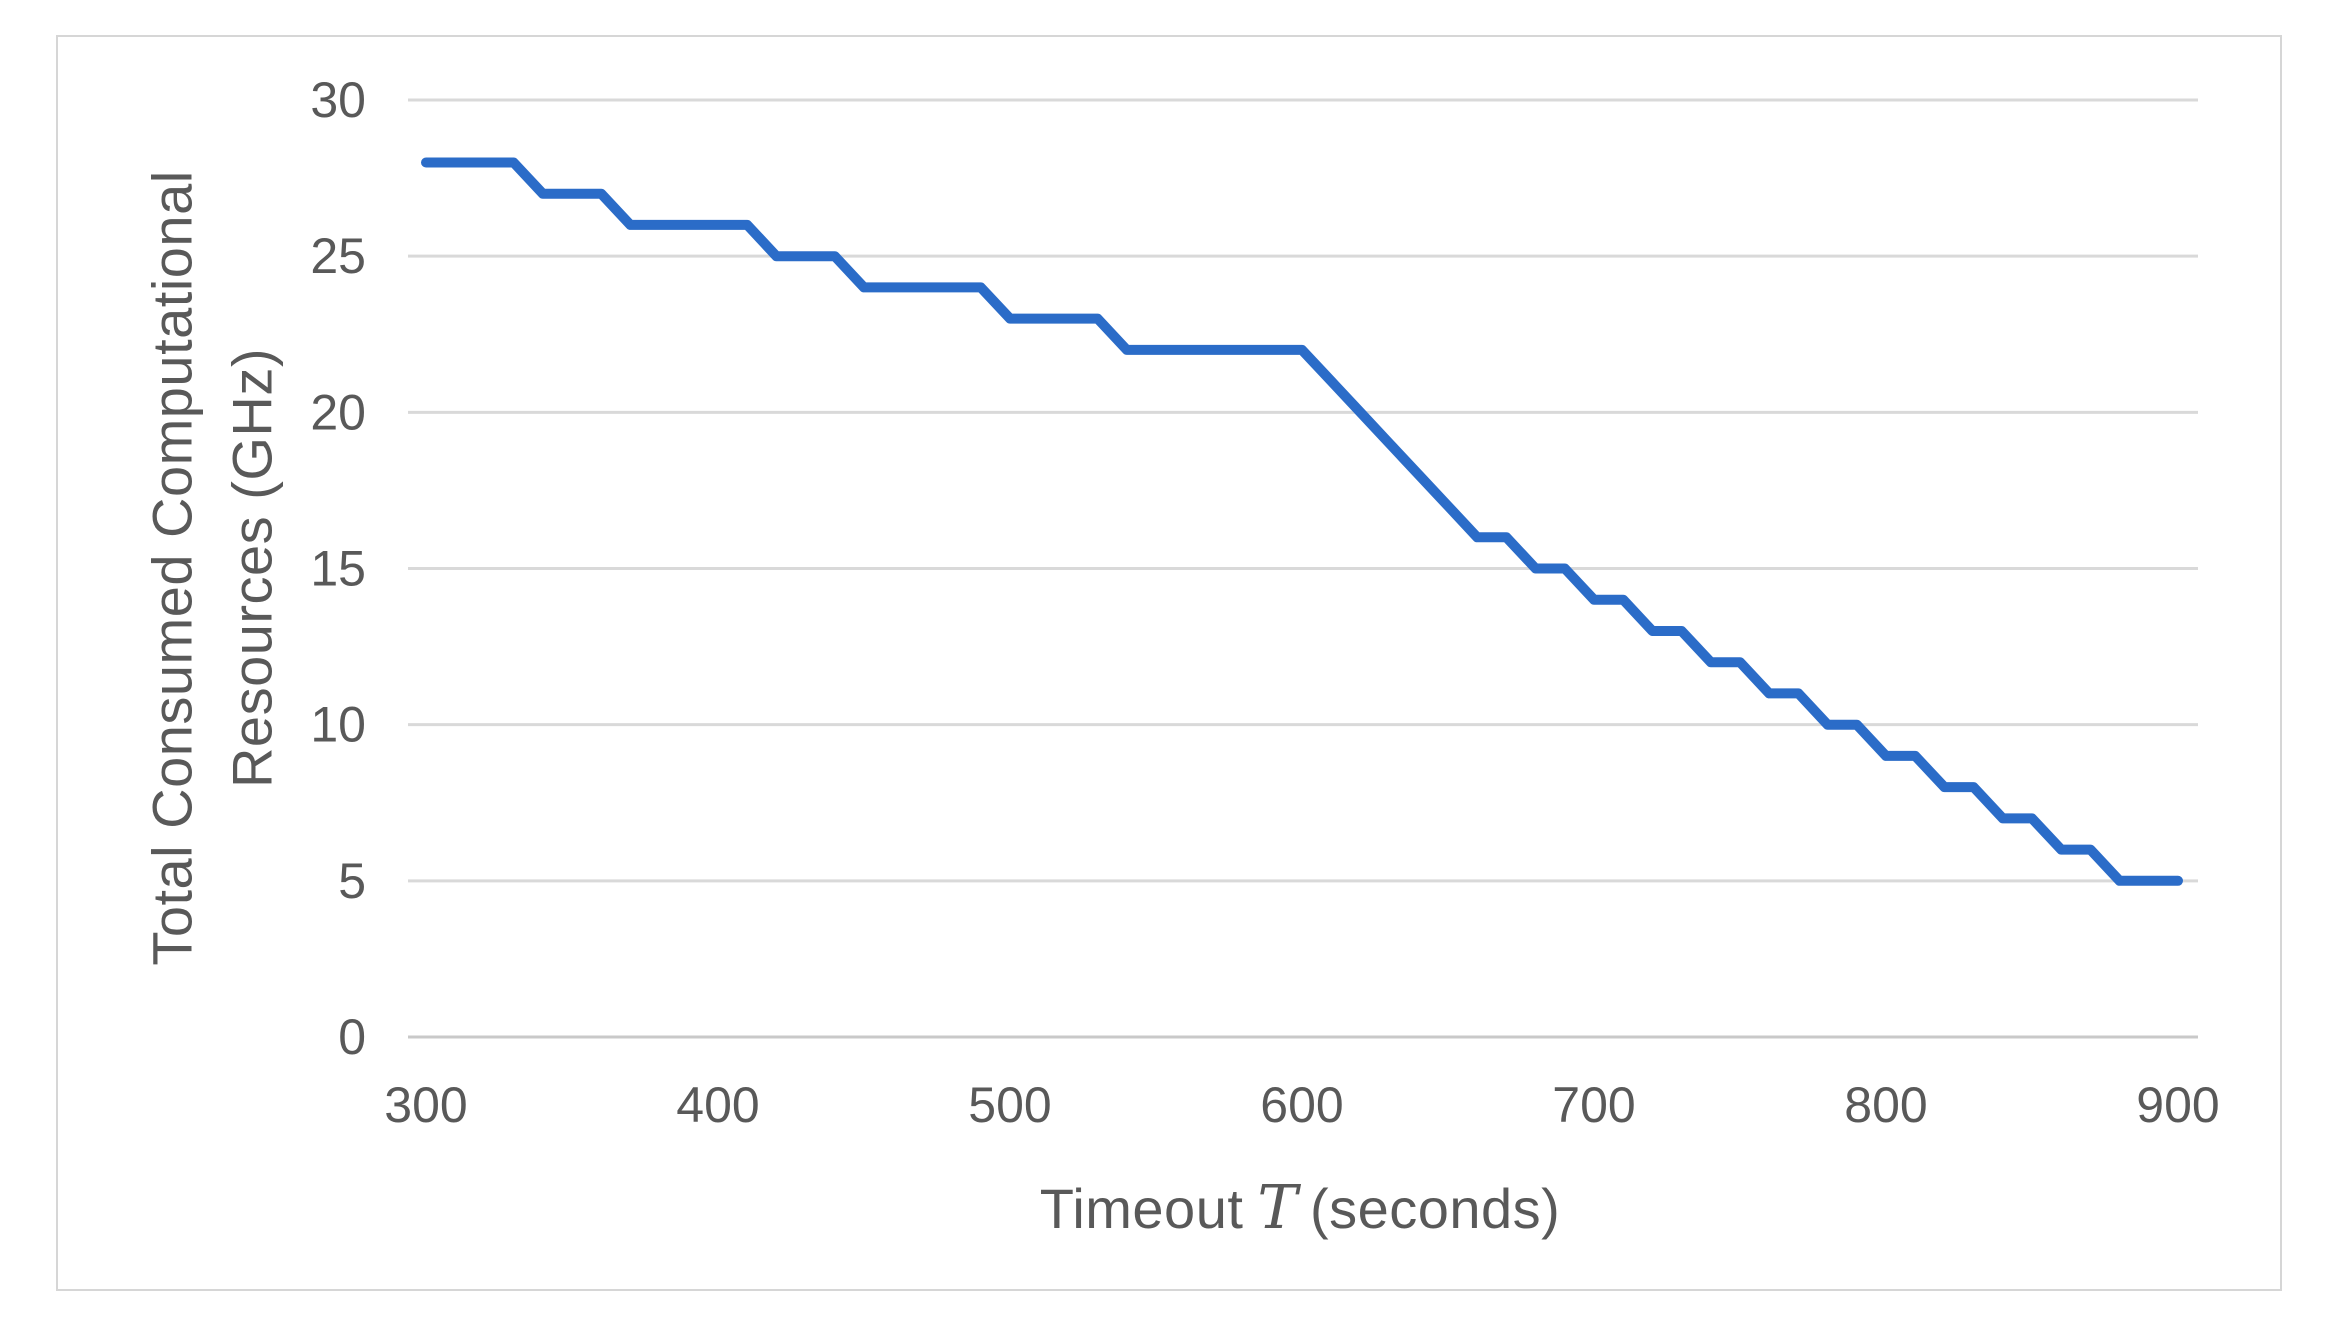 Image resolution: width=2335 pixels, height=1340 pixels. Describe the element at coordinates (252, 568) in the screenshot. I see `y-axis-title-line-2: Resources (GHz)` at that location.